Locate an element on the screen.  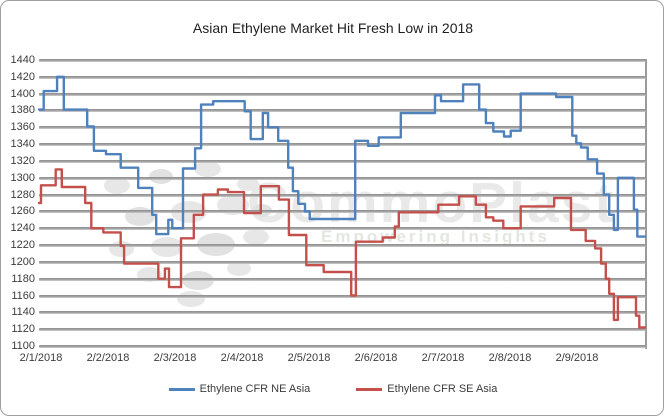
legend-line-sample-ne-asia is located at coordinates (181, 389).